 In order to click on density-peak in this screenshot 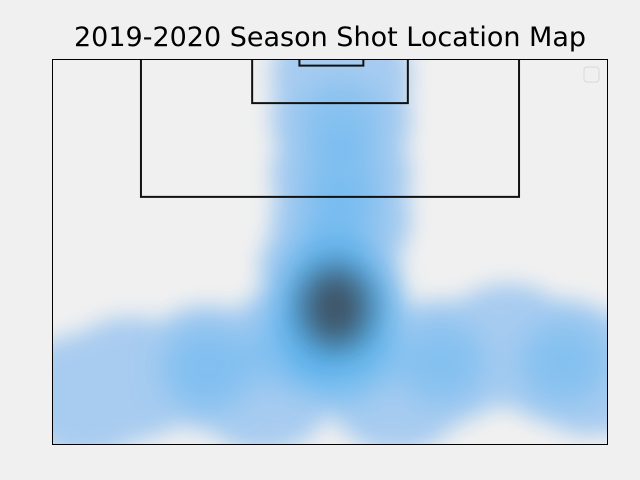, I will do `click(335, 307)`.